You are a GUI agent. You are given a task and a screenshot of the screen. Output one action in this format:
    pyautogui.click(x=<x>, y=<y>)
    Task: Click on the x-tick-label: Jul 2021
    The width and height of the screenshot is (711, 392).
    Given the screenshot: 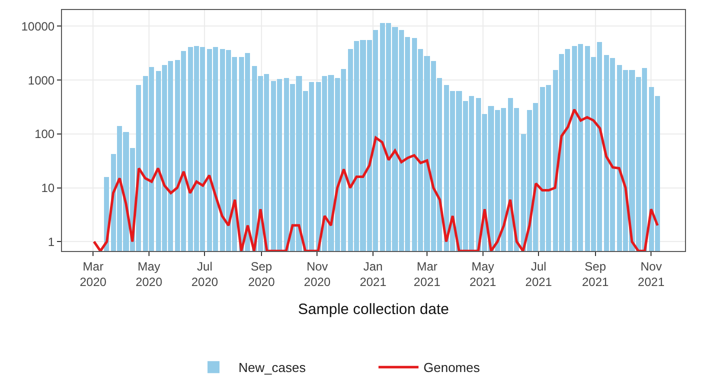 What is the action you would take?
    pyautogui.click(x=538, y=274)
    